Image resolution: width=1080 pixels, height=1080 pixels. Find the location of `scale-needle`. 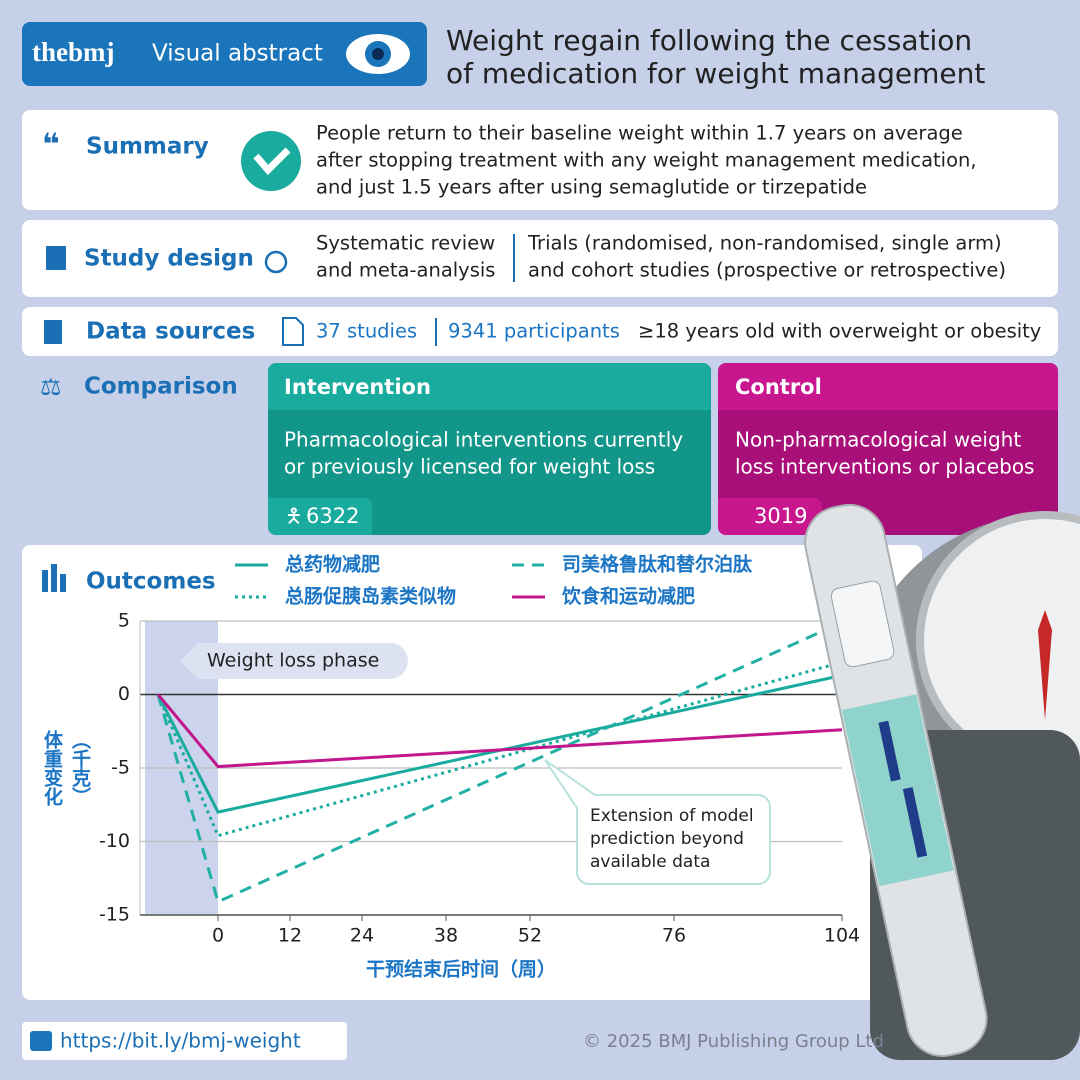

scale-needle is located at coordinates (1045, 665).